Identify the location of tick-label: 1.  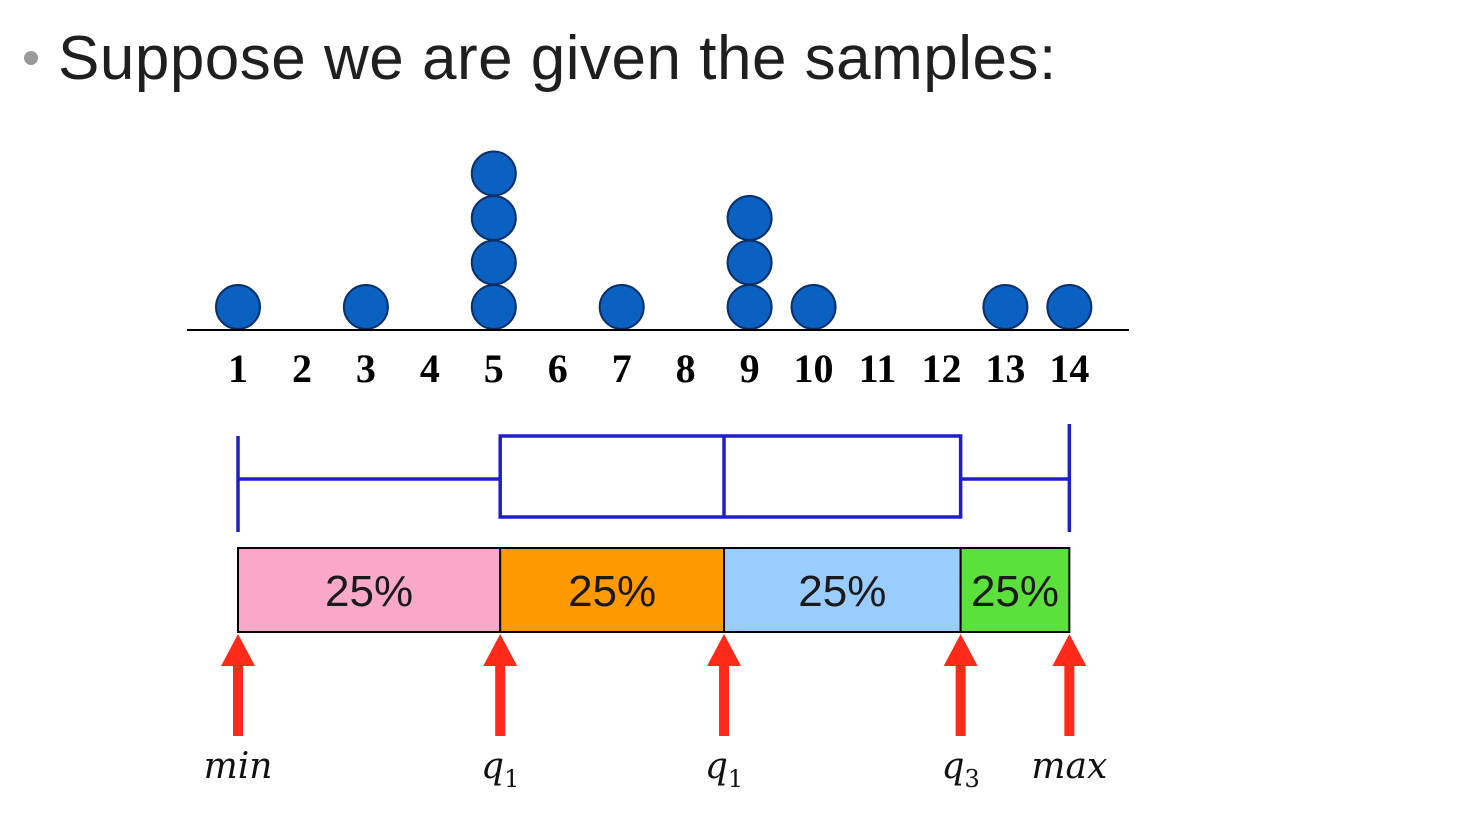
(238, 368).